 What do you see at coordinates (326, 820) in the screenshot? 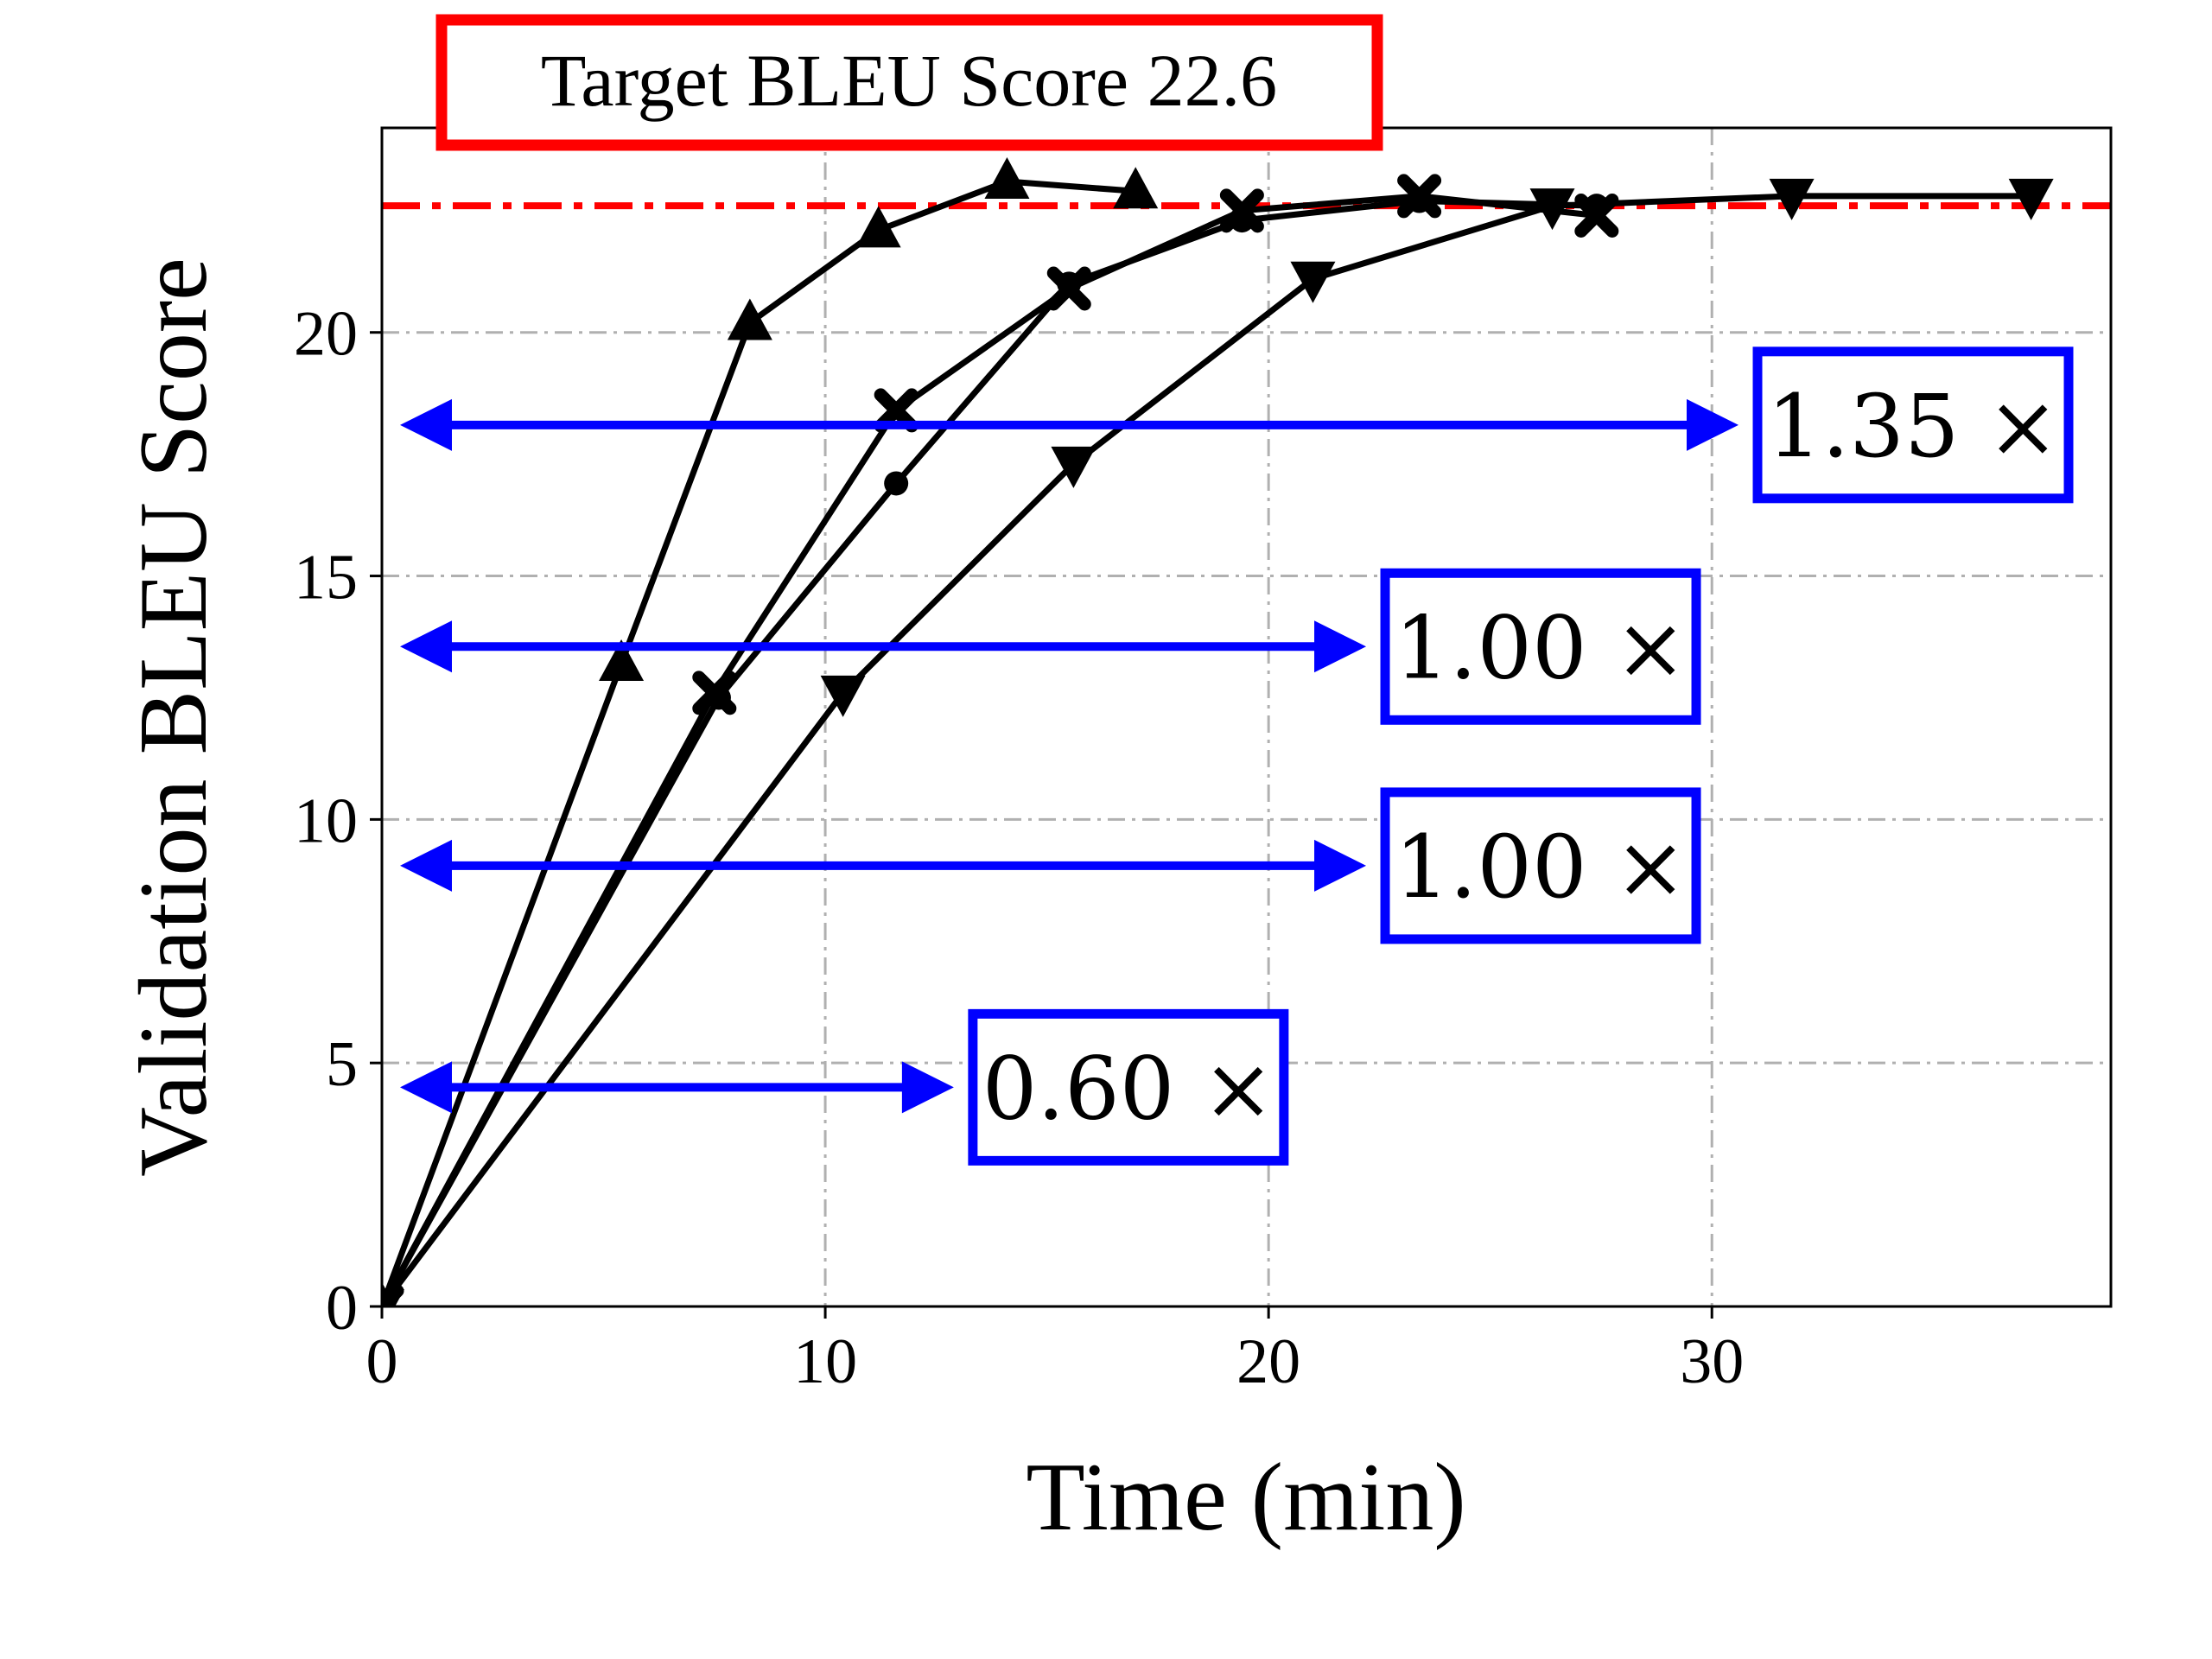
I see `y-tick-label: 10` at bounding box center [326, 820].